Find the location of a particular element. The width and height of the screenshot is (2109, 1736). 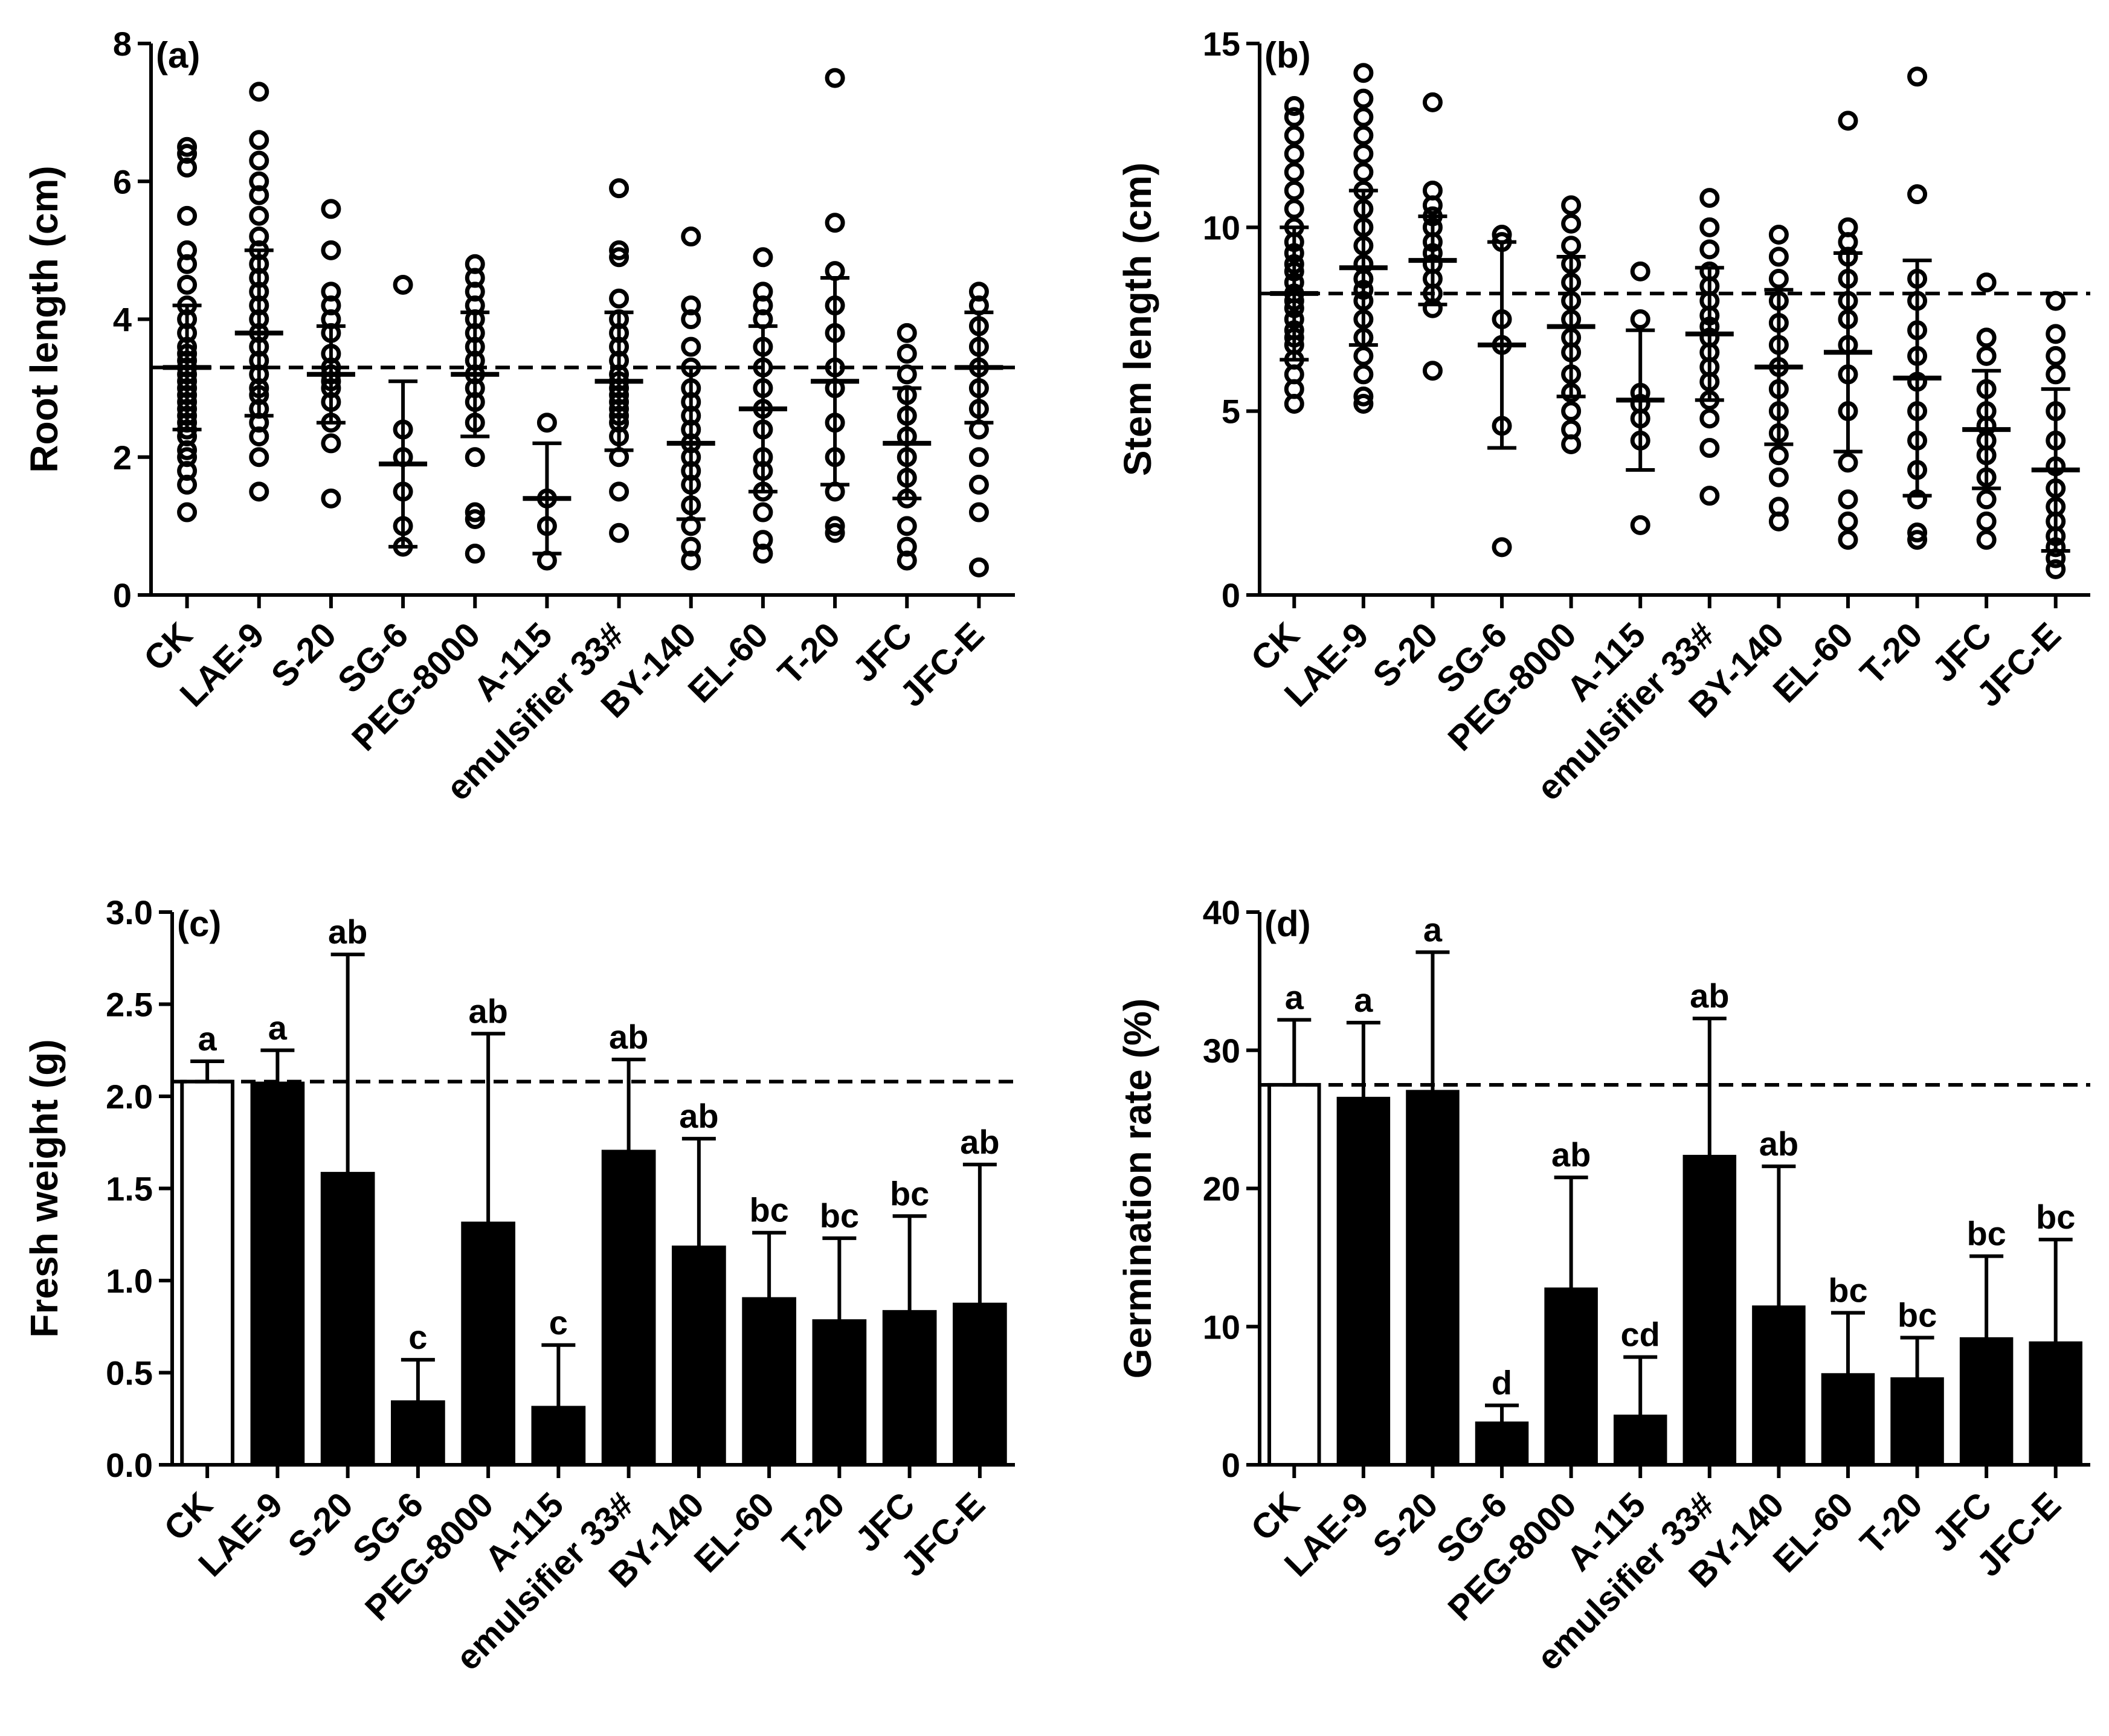

y-tick-label: 6 is located at coordinates (123, 181).